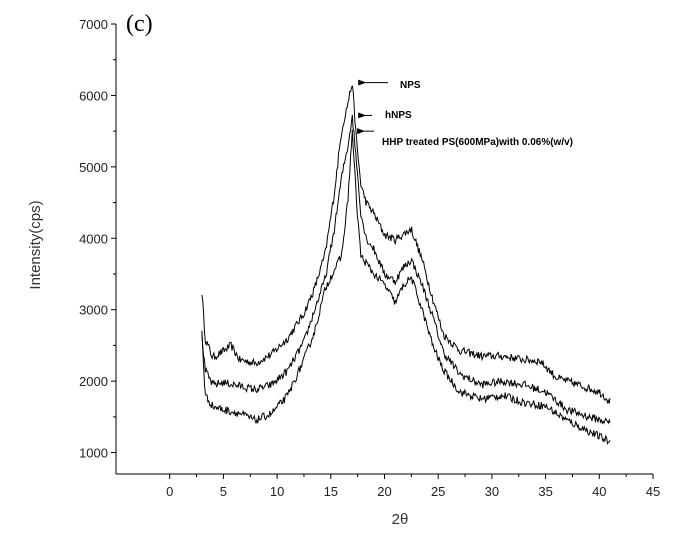  Describe the element at coordinates (410, 85) in the screenshot. I see `annotation-label: NPS` at that location.